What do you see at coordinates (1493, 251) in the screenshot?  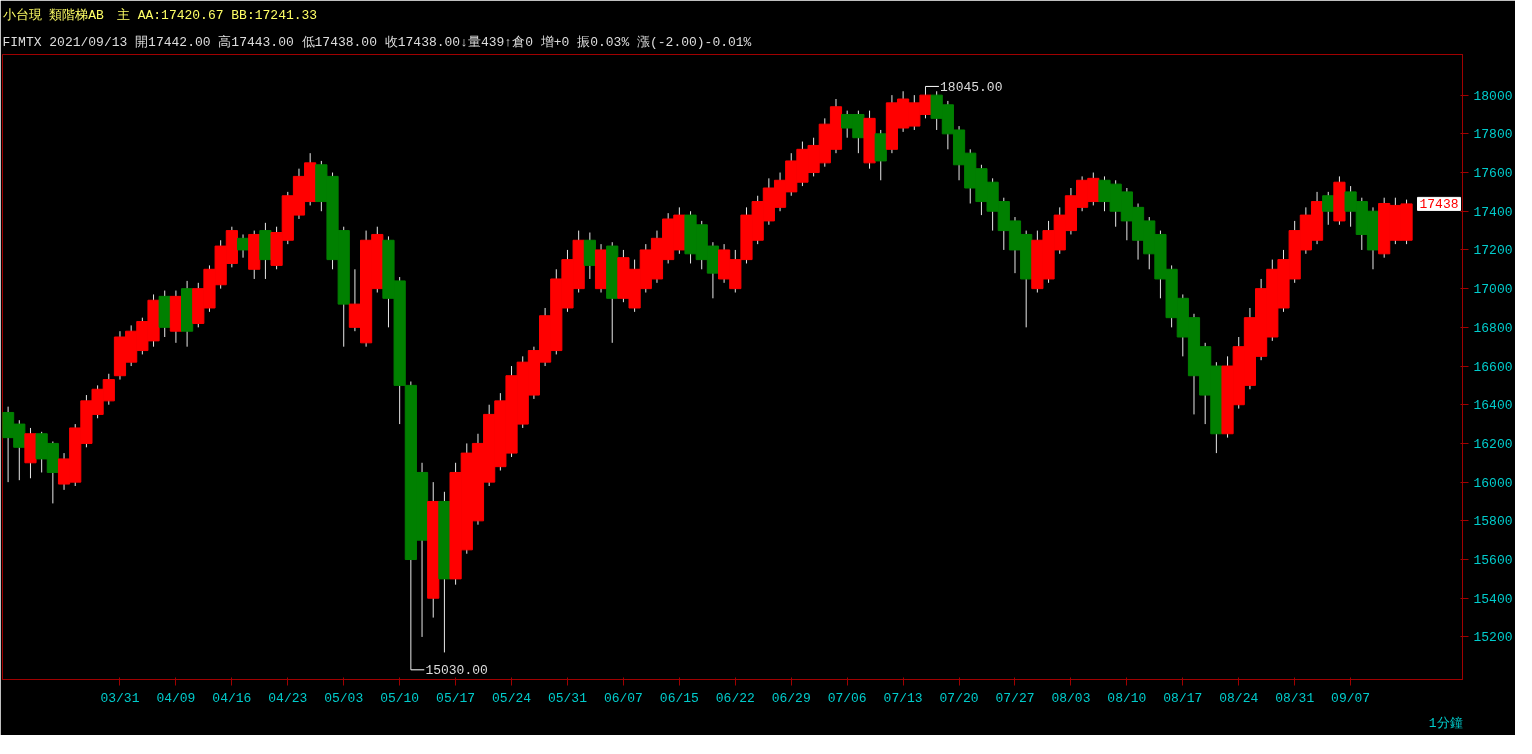 I see `y-tick-label: 17200` at bounding box center [1493, 251].